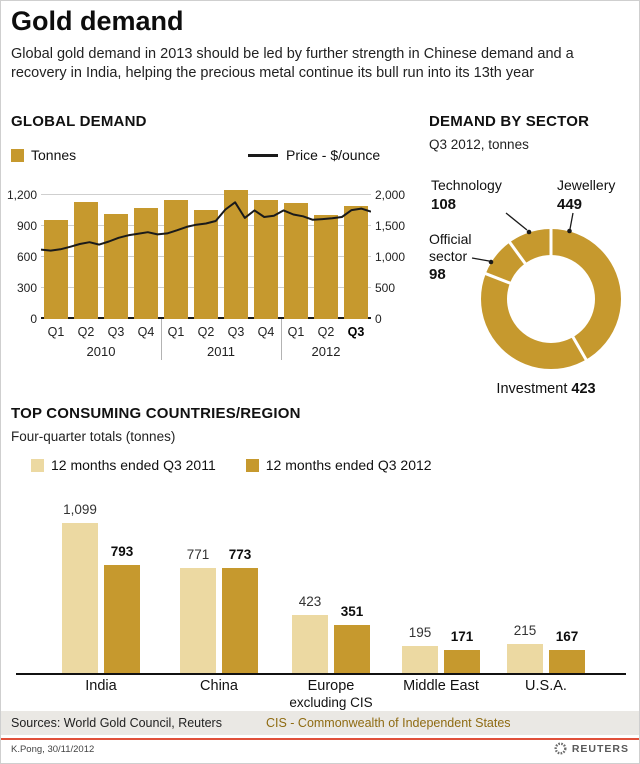  What do you see at coordinates (221, 351) in the screenshot?
I see `year-label: 2011` at bounding box center [221, 351].